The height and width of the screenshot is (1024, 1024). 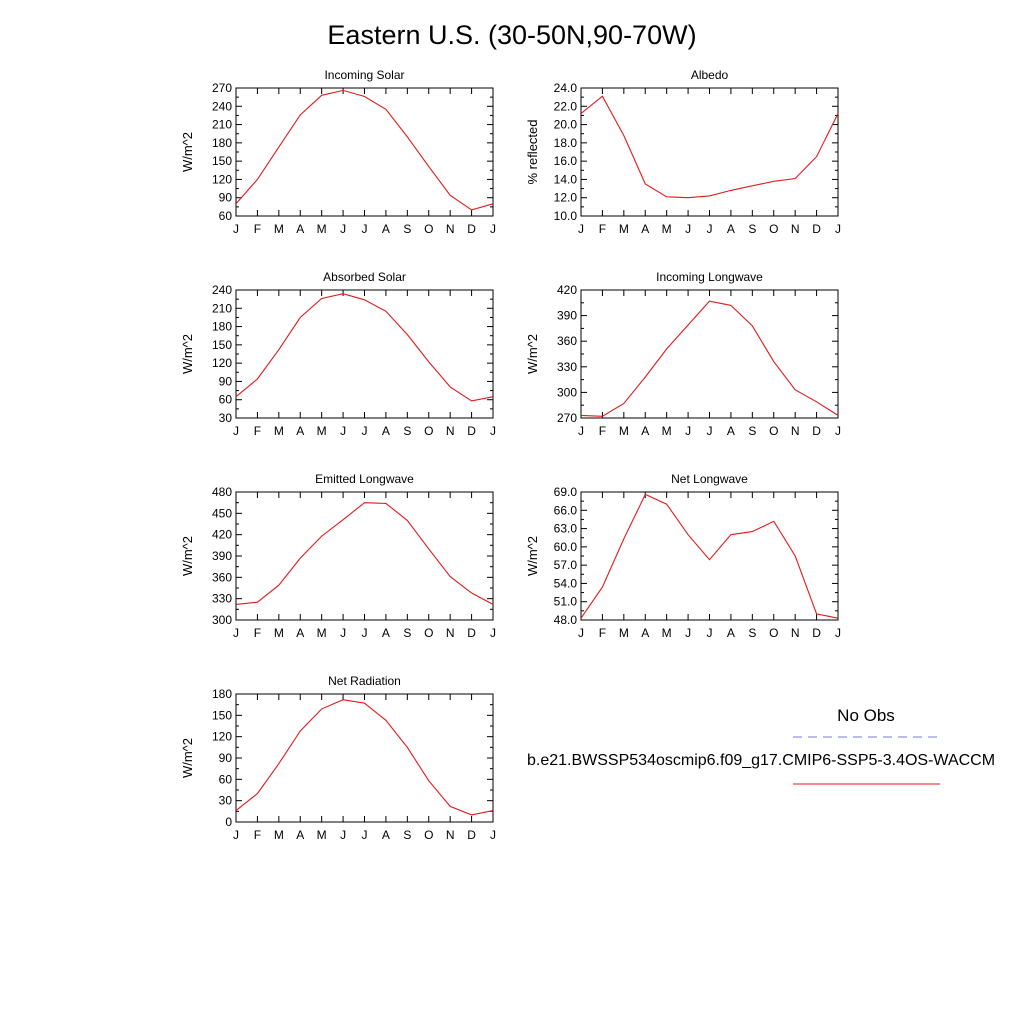 What do you see at coordinates (364, 681) in the screenshot?
I see `panel-title: Net Radiation` at bounding box center [364, 681].